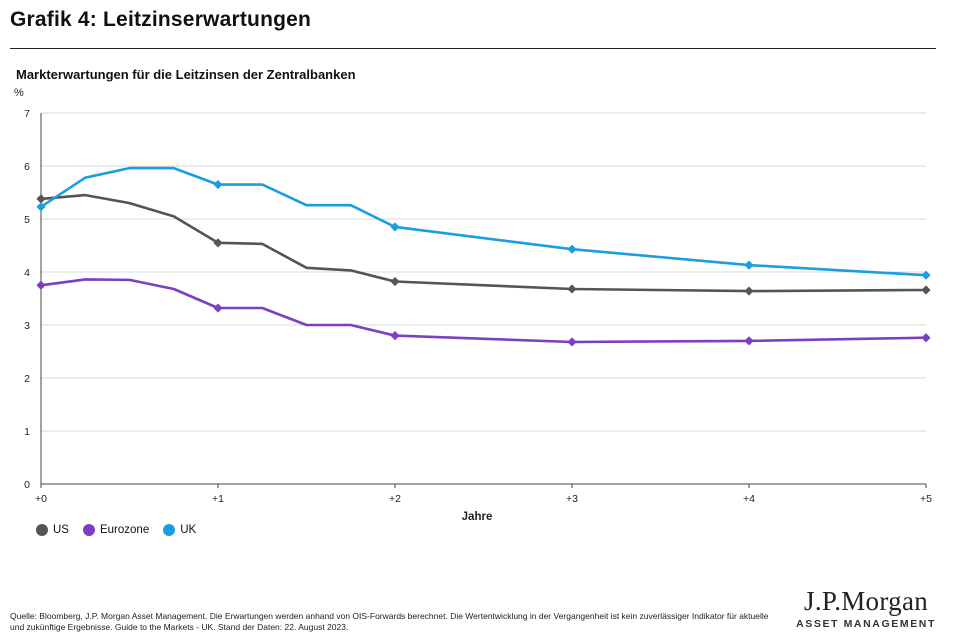  Describe the element at coordinates (27, 273) in the screenshot. I see `y-tick-label-4: 4` at that location.